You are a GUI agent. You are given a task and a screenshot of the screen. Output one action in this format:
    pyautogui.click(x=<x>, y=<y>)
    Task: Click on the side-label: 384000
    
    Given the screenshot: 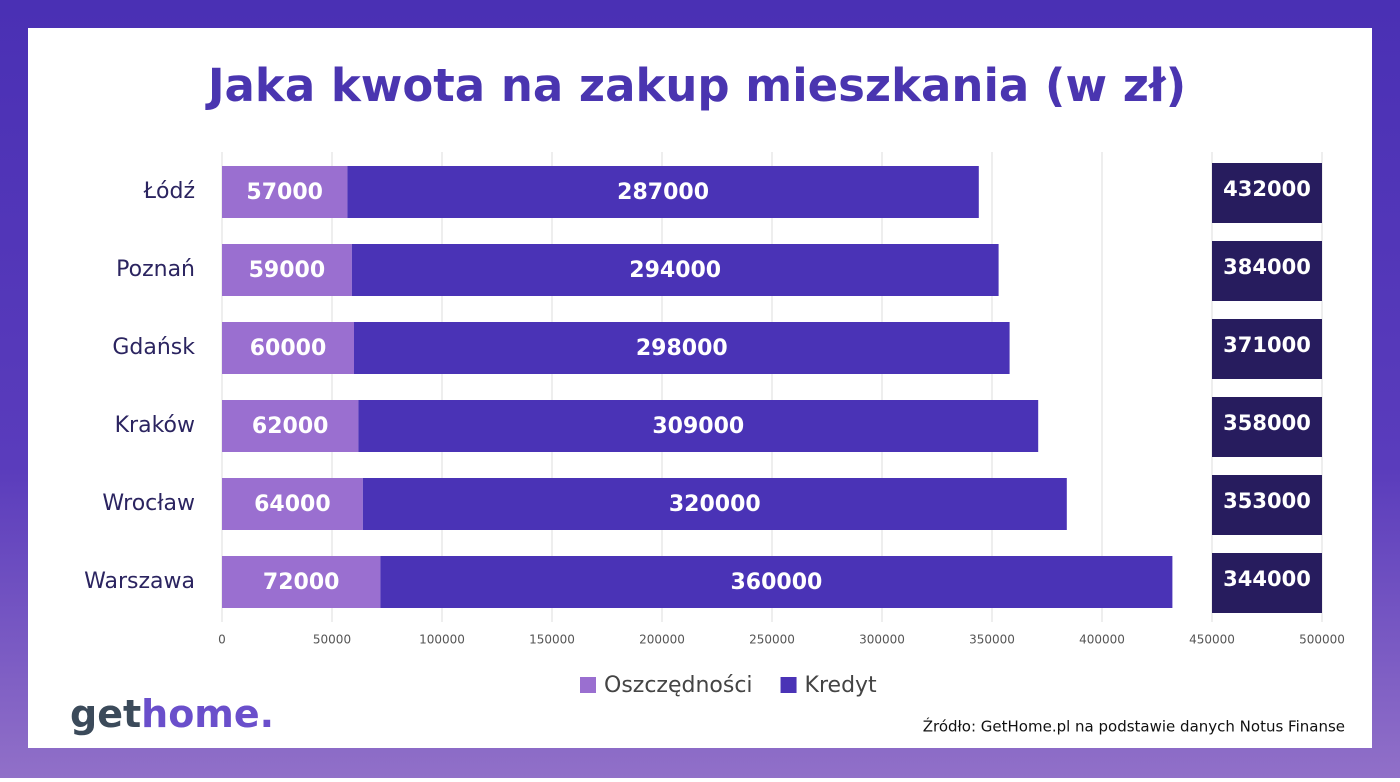 What is the action you would take?
    pyautogui.click(x=1267, y=267)
    